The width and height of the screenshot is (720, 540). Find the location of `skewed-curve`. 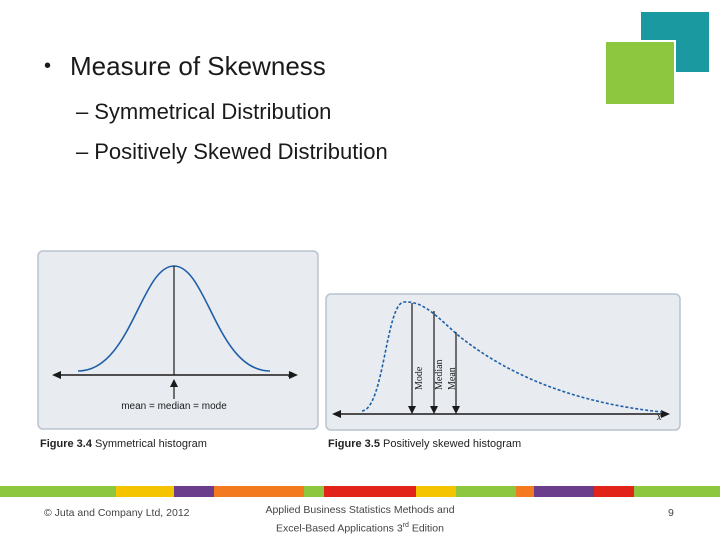

skewed-curve is located at coordinates (512, 357).